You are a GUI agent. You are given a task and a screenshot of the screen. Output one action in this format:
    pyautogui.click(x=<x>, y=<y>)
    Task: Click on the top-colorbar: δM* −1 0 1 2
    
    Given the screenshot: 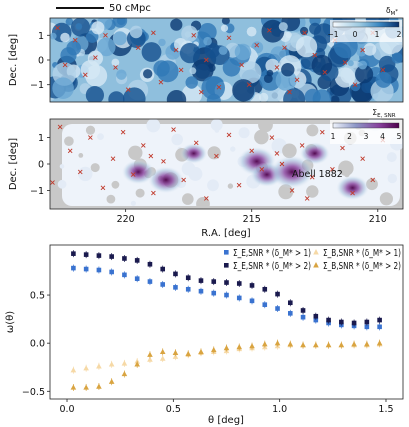 What is the action you would take?
    pyautogui.click(x=364, y=24)
    